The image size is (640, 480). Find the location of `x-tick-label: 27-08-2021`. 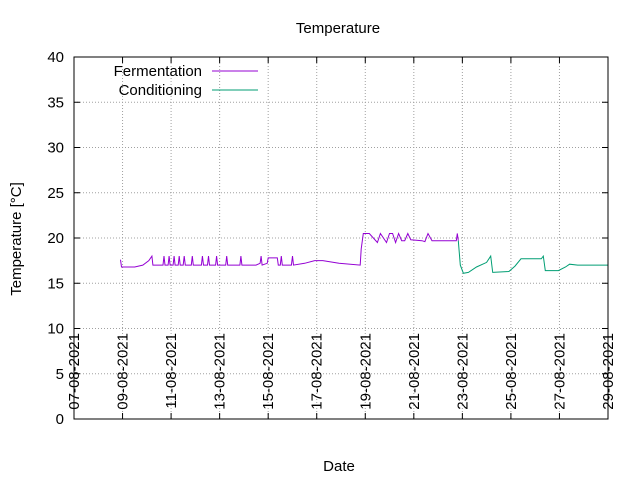

x-tick-label: 27-08-2021 is located at coordinates (559, 371).